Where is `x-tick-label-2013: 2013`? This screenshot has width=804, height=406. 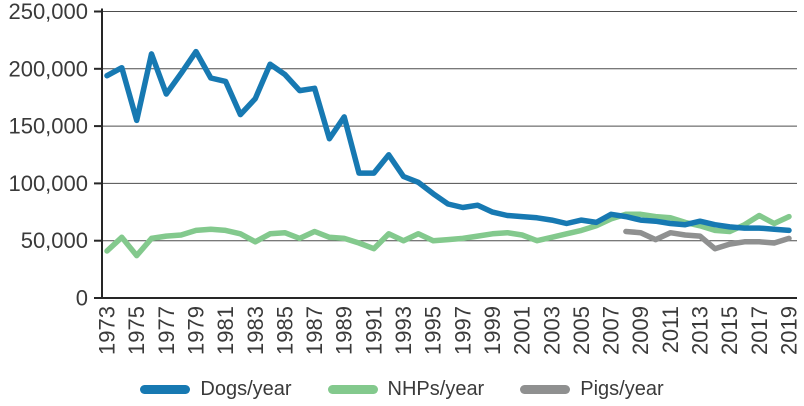
x-tick-label-2013: 2013 is located at coordinates (700, 330).